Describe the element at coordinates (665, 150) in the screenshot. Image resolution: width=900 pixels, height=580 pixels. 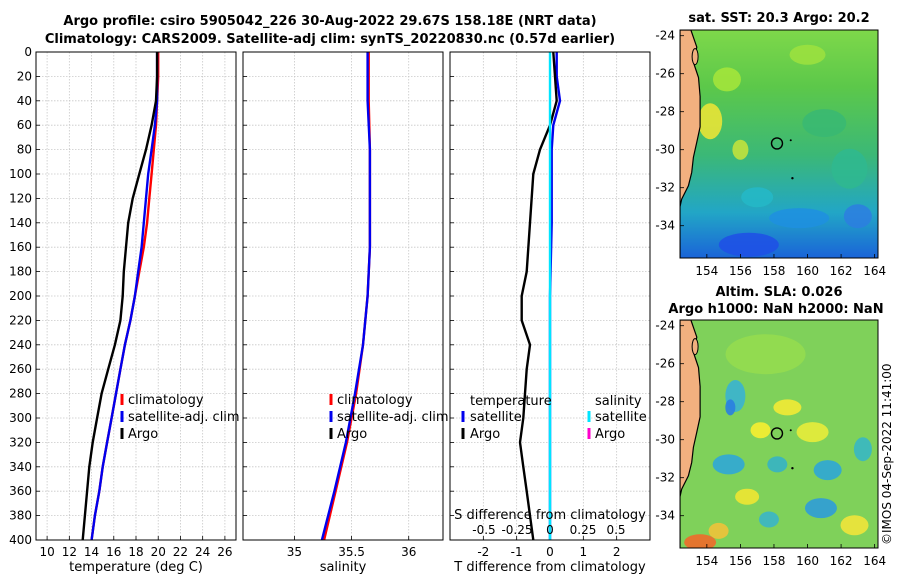
I see `map-y-tick-label: -30` at that location.